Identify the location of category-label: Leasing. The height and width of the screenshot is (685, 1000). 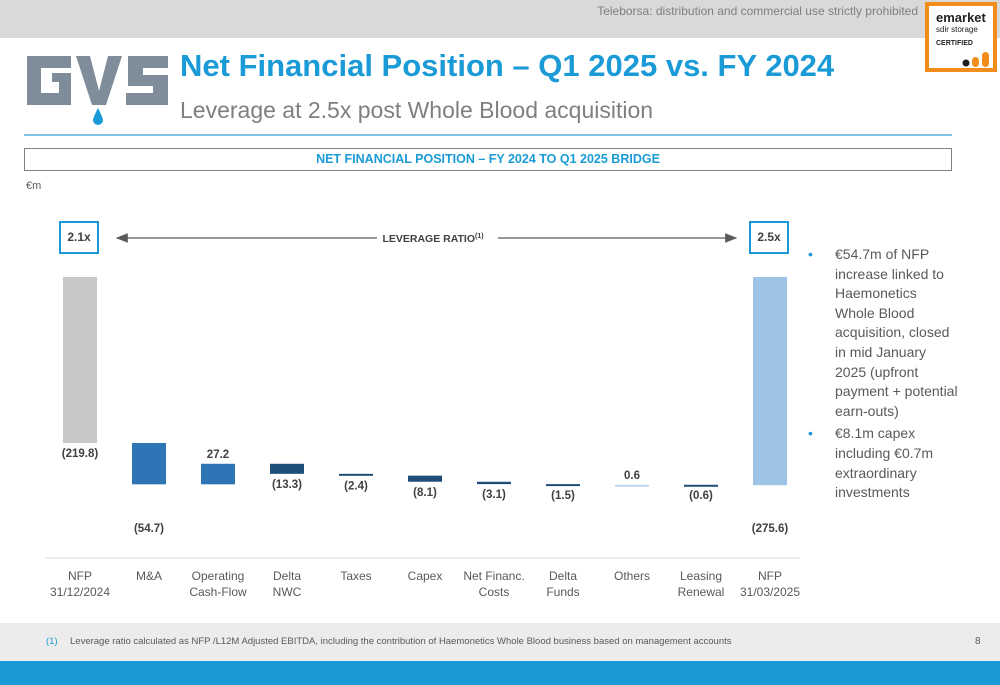
(701, 576).